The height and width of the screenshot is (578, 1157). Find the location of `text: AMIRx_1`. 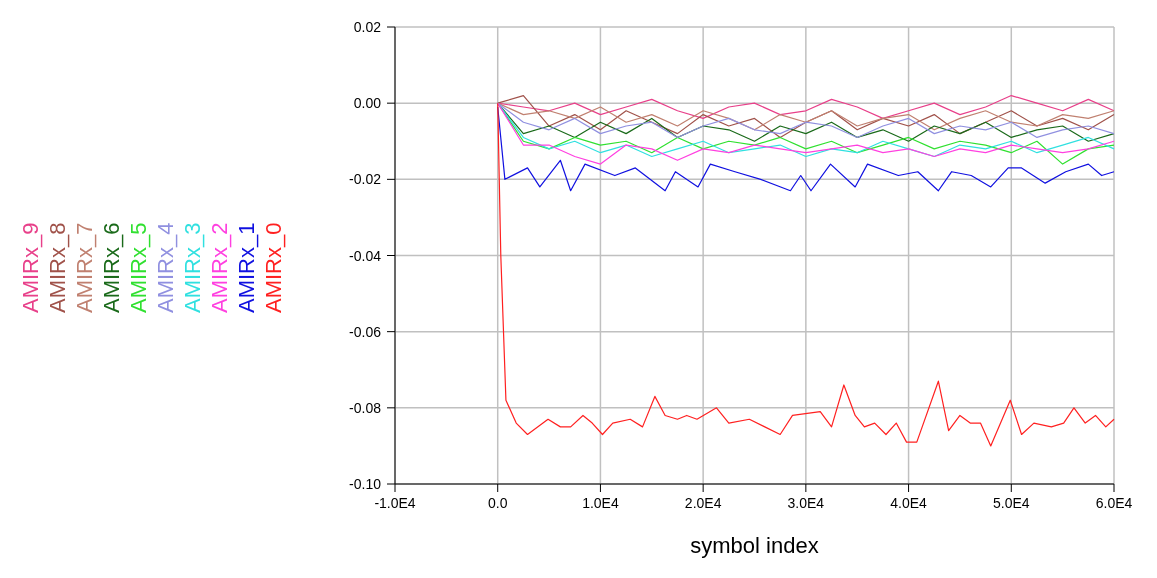

text: AMIRx_1 is located at coordinates (246, 267).